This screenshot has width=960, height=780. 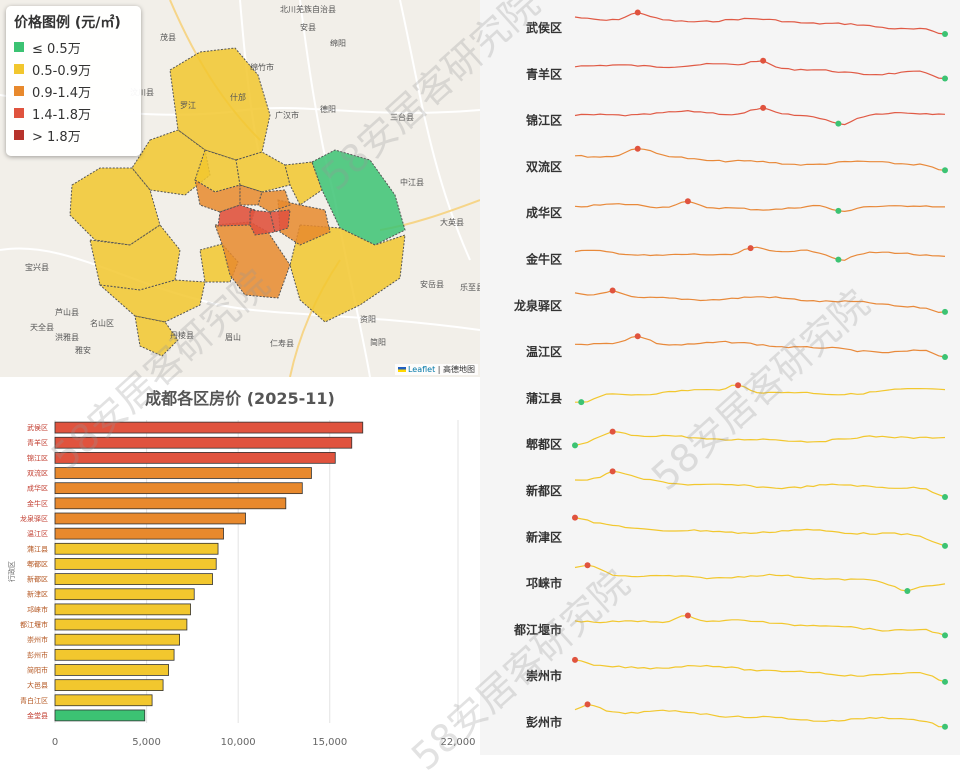 I want to click on legend-item-label: 1.4-1.8万, so click(x=62, y=115).